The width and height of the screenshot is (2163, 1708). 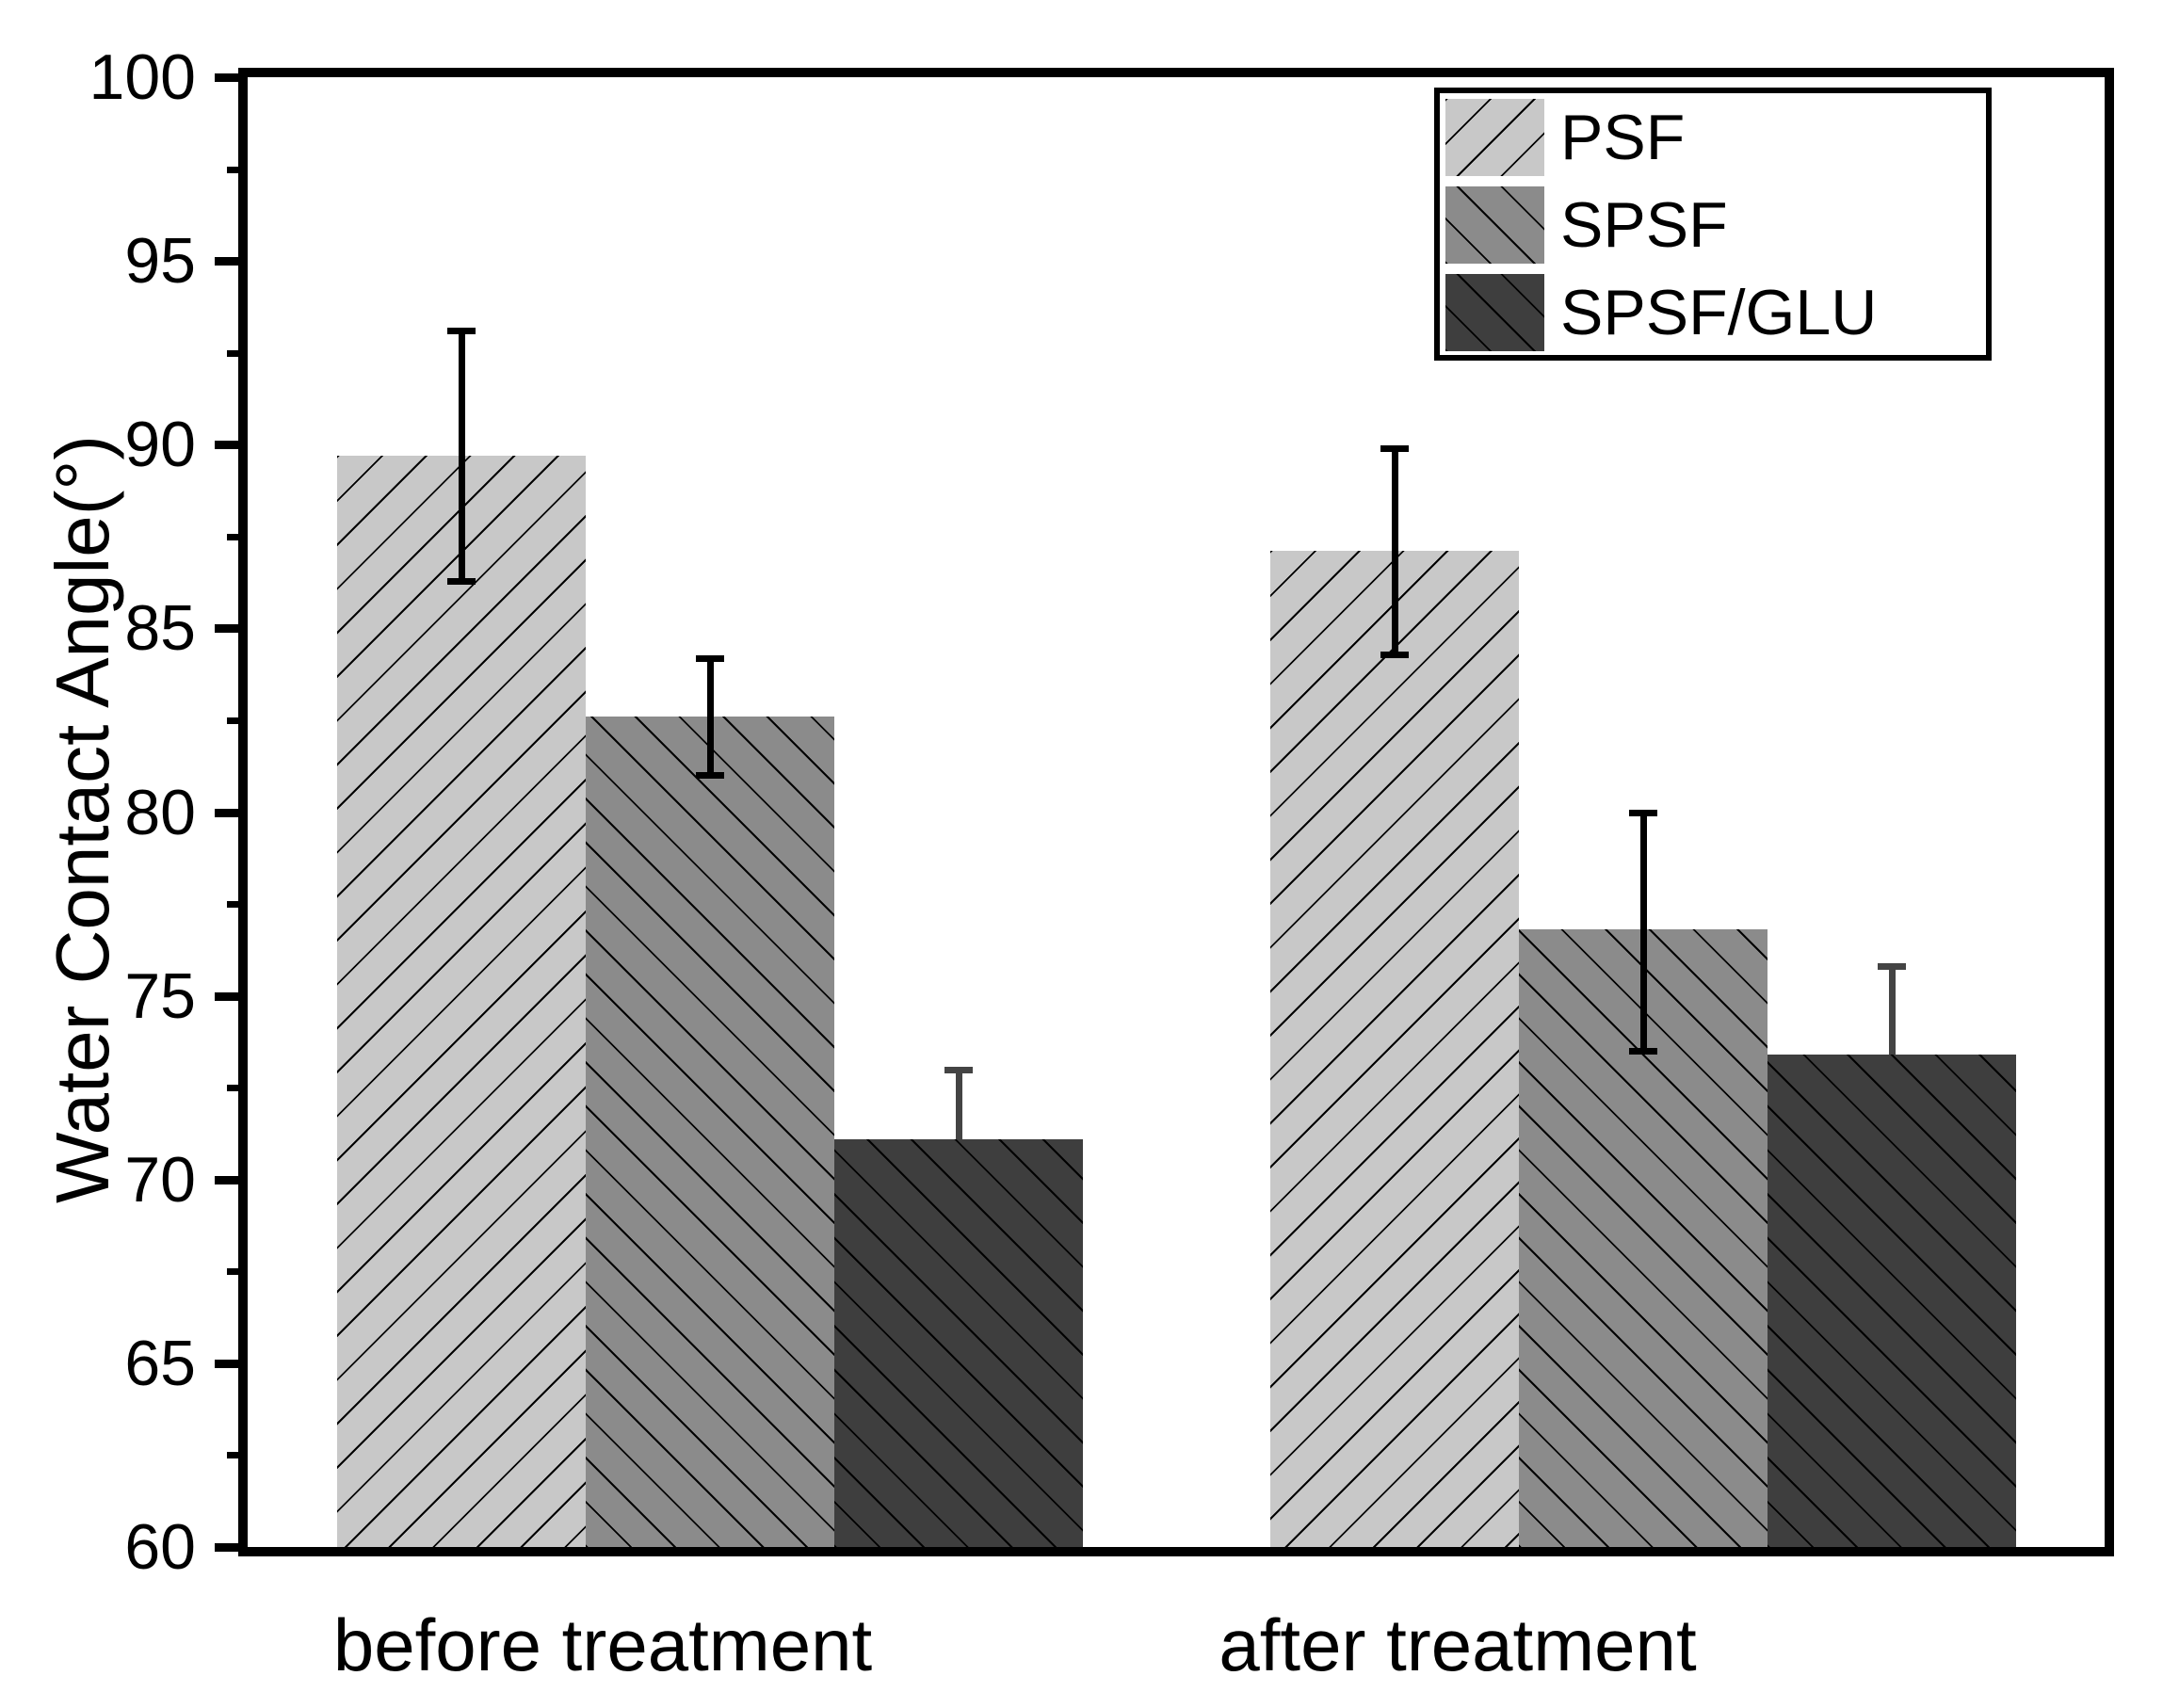 What do you see at coordinates (958, 1069) in the screenshot?
I see `error-cap-top-spsf-glu-before-treatment` at bounding box center [958, 1069].